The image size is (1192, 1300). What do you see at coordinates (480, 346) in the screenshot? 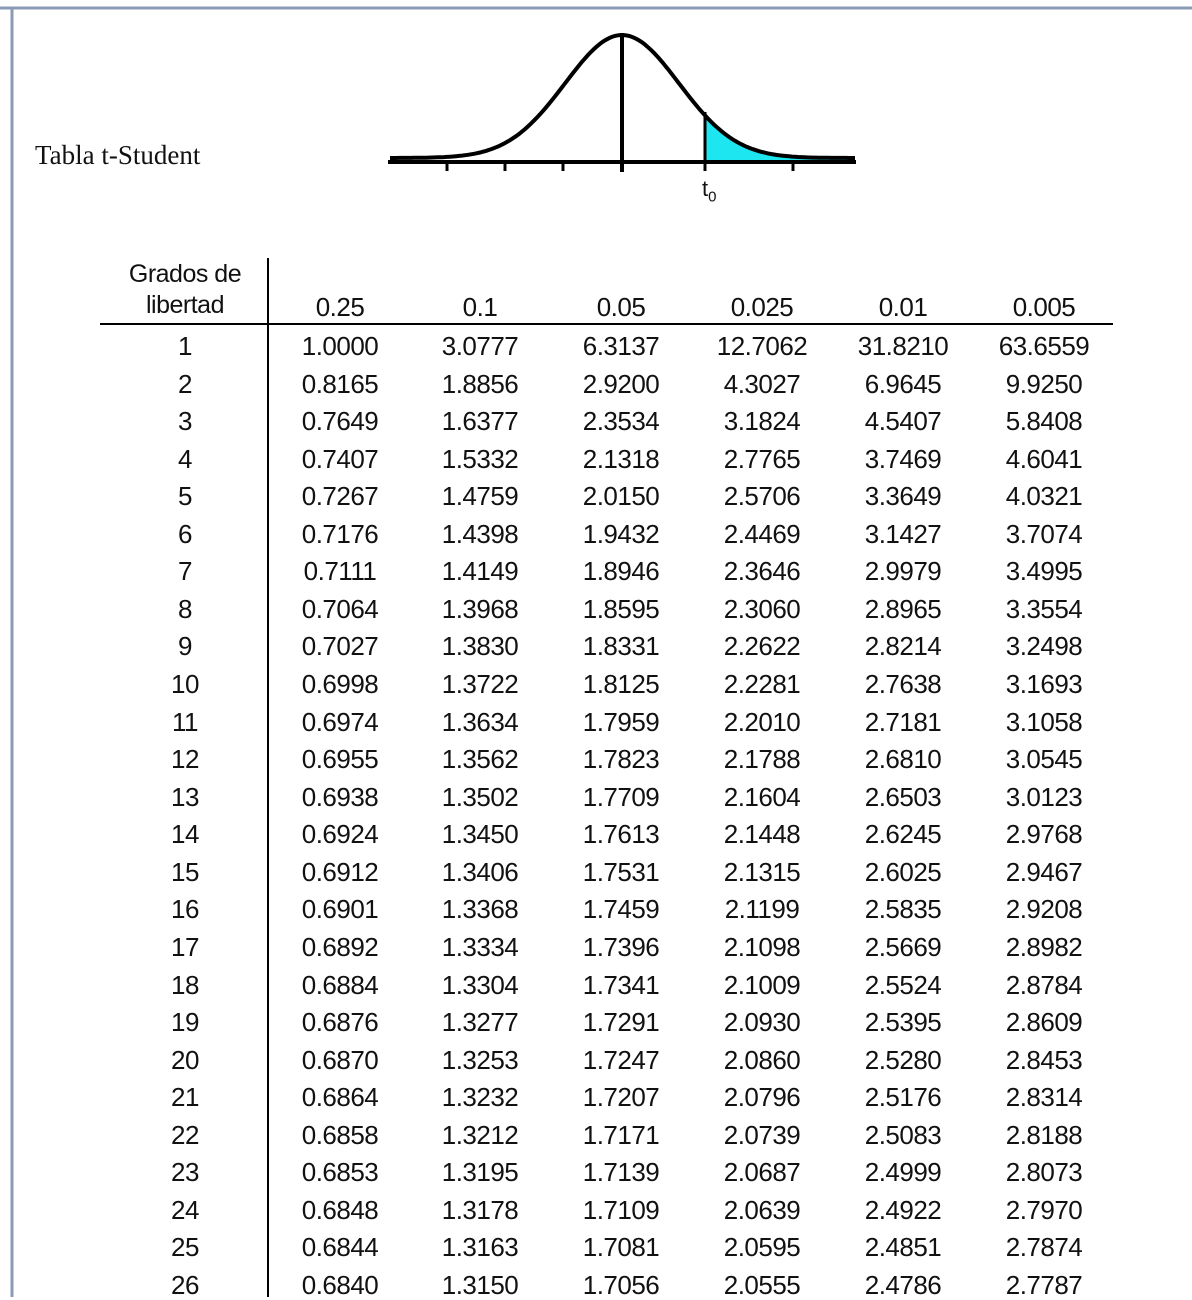
I see `table-cell: 3.0777` at bounding box center [480, 346].